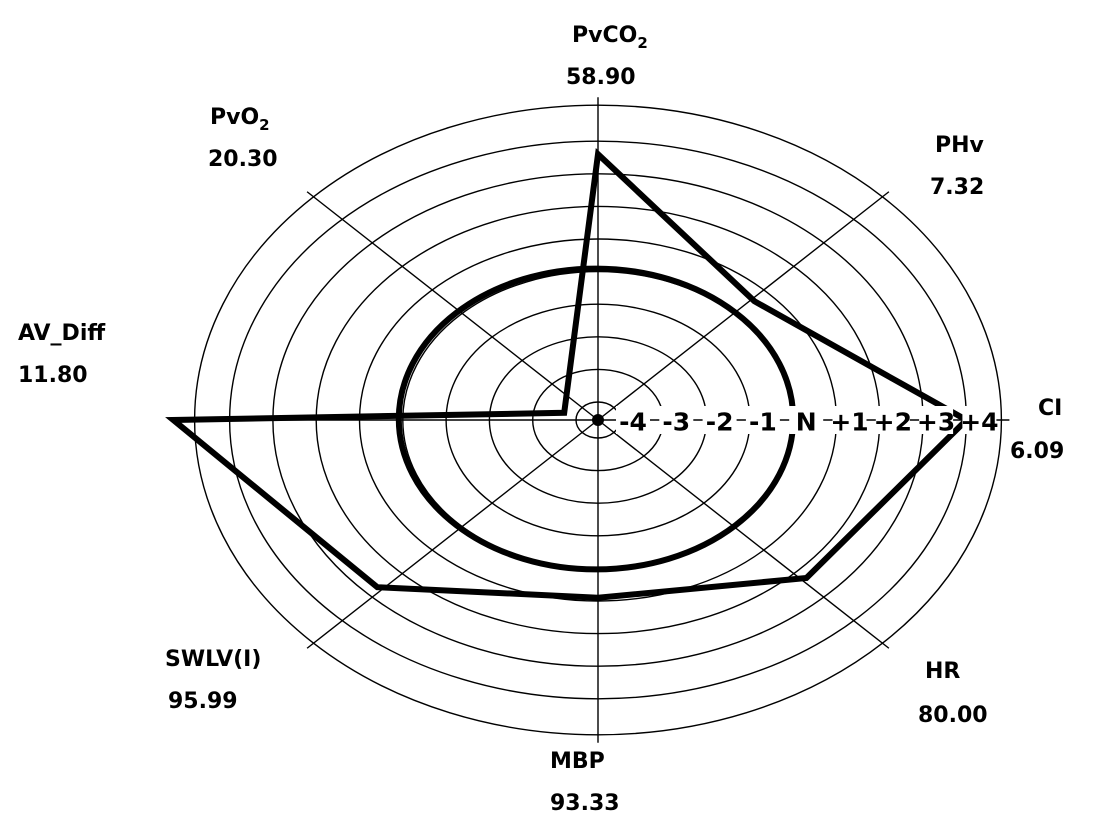 The image size is (1115, 815). Describe the element at coordinates (452, 306) in the screenshot. I see `spoke-pvo2` at that location.